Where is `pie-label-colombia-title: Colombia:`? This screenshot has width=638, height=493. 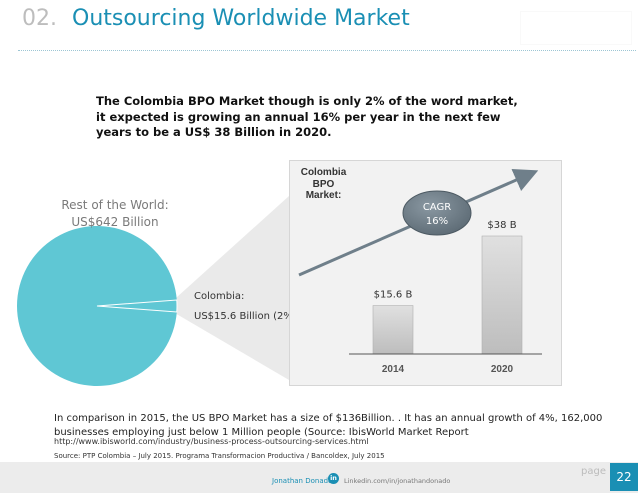 pie-label-colombia-title: Colombia: is located at coordinates (219, 296).